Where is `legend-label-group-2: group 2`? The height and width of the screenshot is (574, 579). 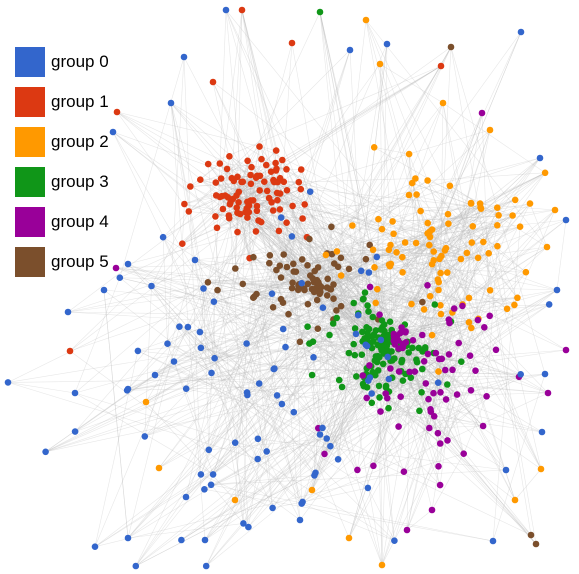 legend-label-group-2: group 2 is located at coordinates (80, 141).